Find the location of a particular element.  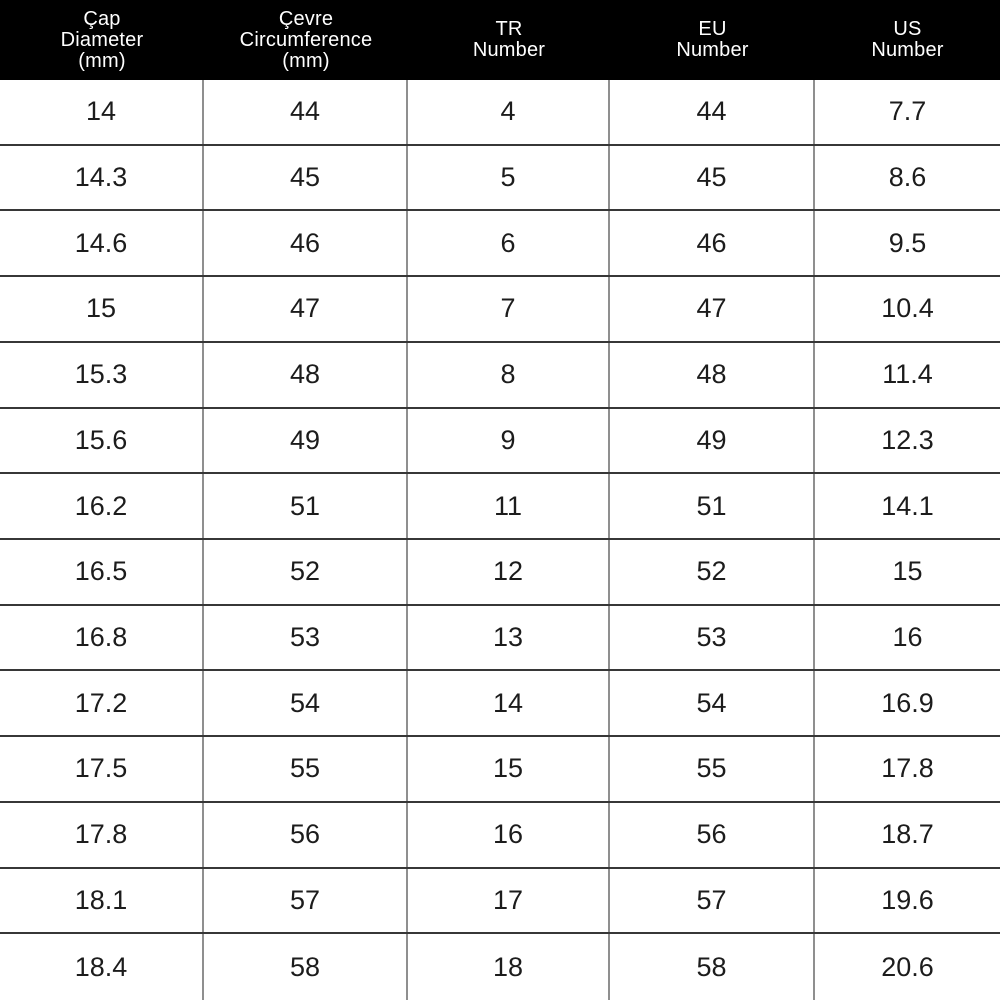

table-row: 15.3 48 8 48 11.4 is located at coordinates (500, 375).